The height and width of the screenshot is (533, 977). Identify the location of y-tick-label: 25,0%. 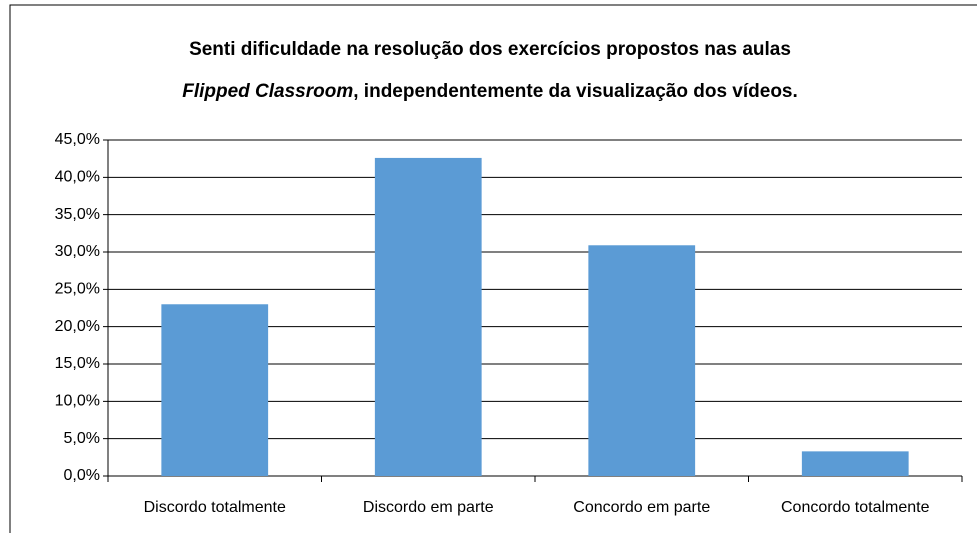
(77, 289).